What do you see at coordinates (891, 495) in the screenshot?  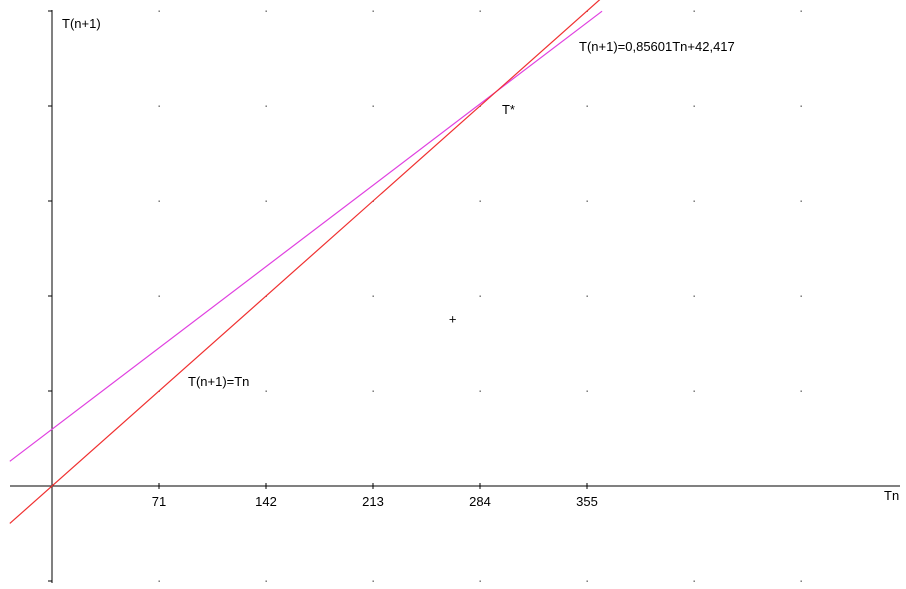 I see `x-axis-label: Tn` at bounding box center [891, 495].